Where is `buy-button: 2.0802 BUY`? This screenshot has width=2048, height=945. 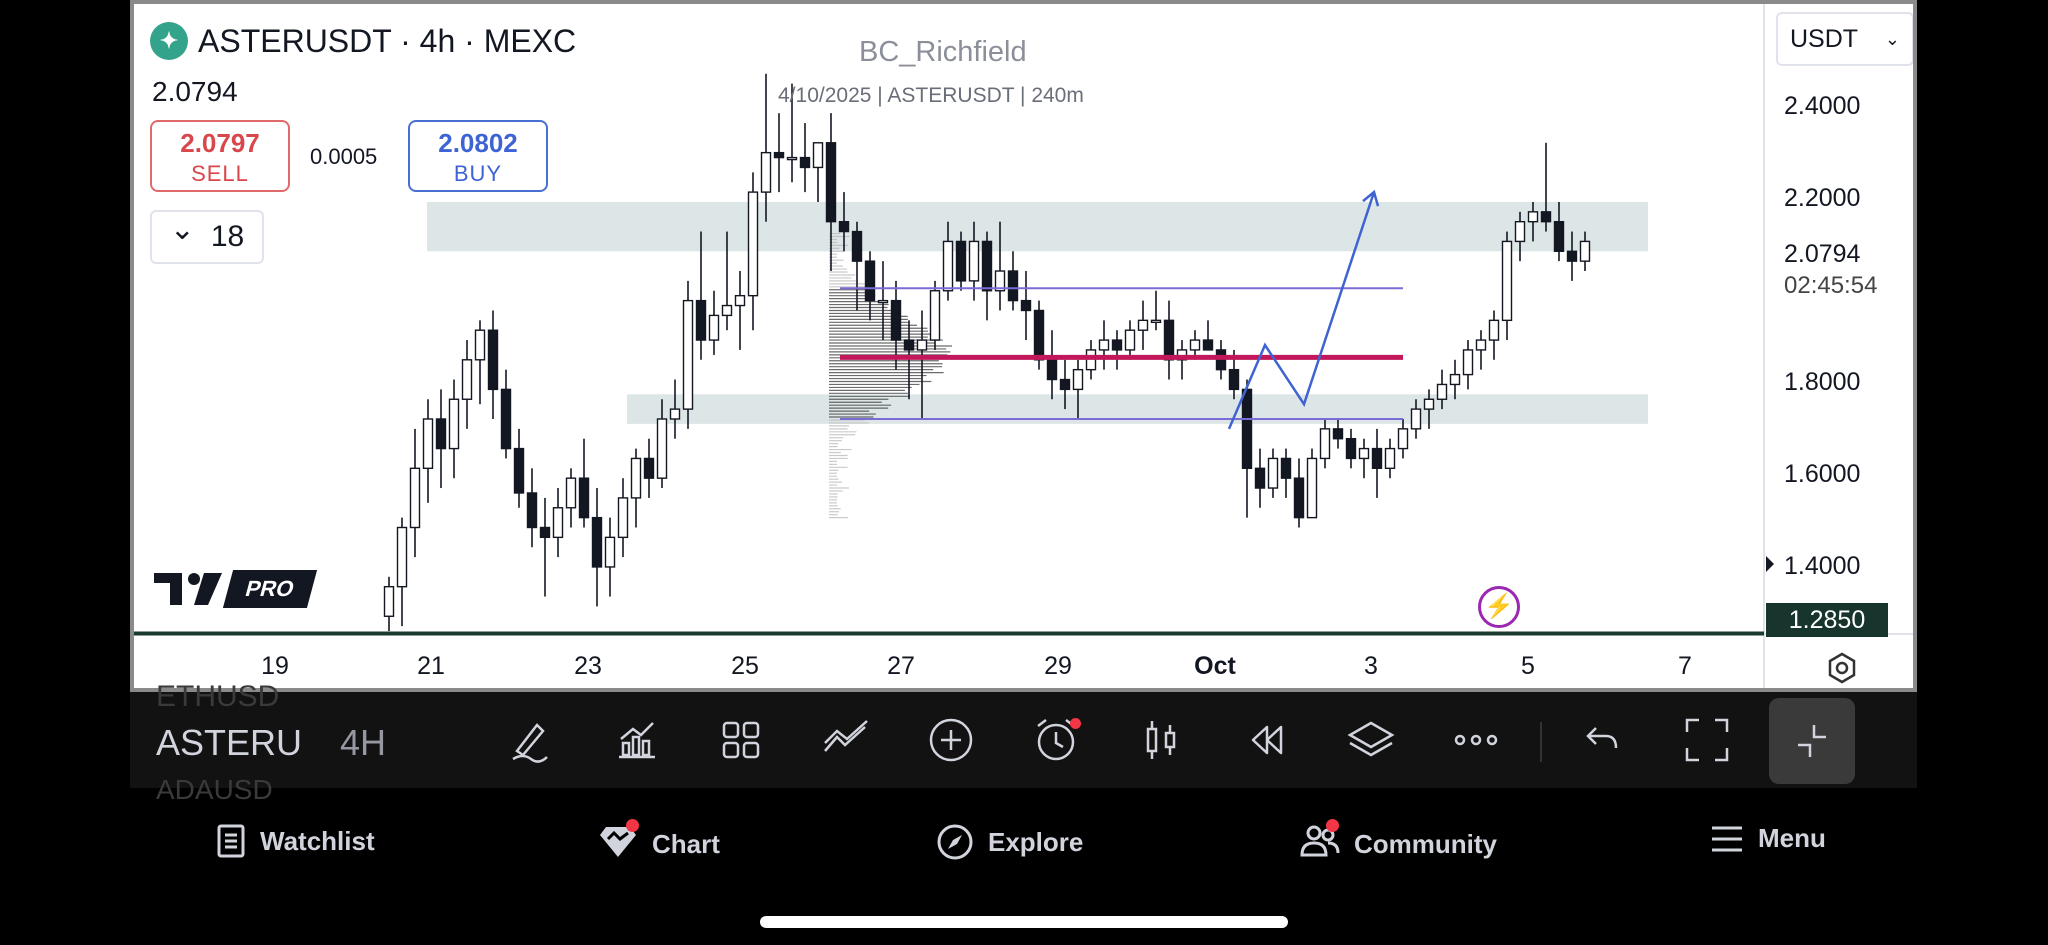
buy-button: 2.0802 BUY is located at coordinates (478, 156).